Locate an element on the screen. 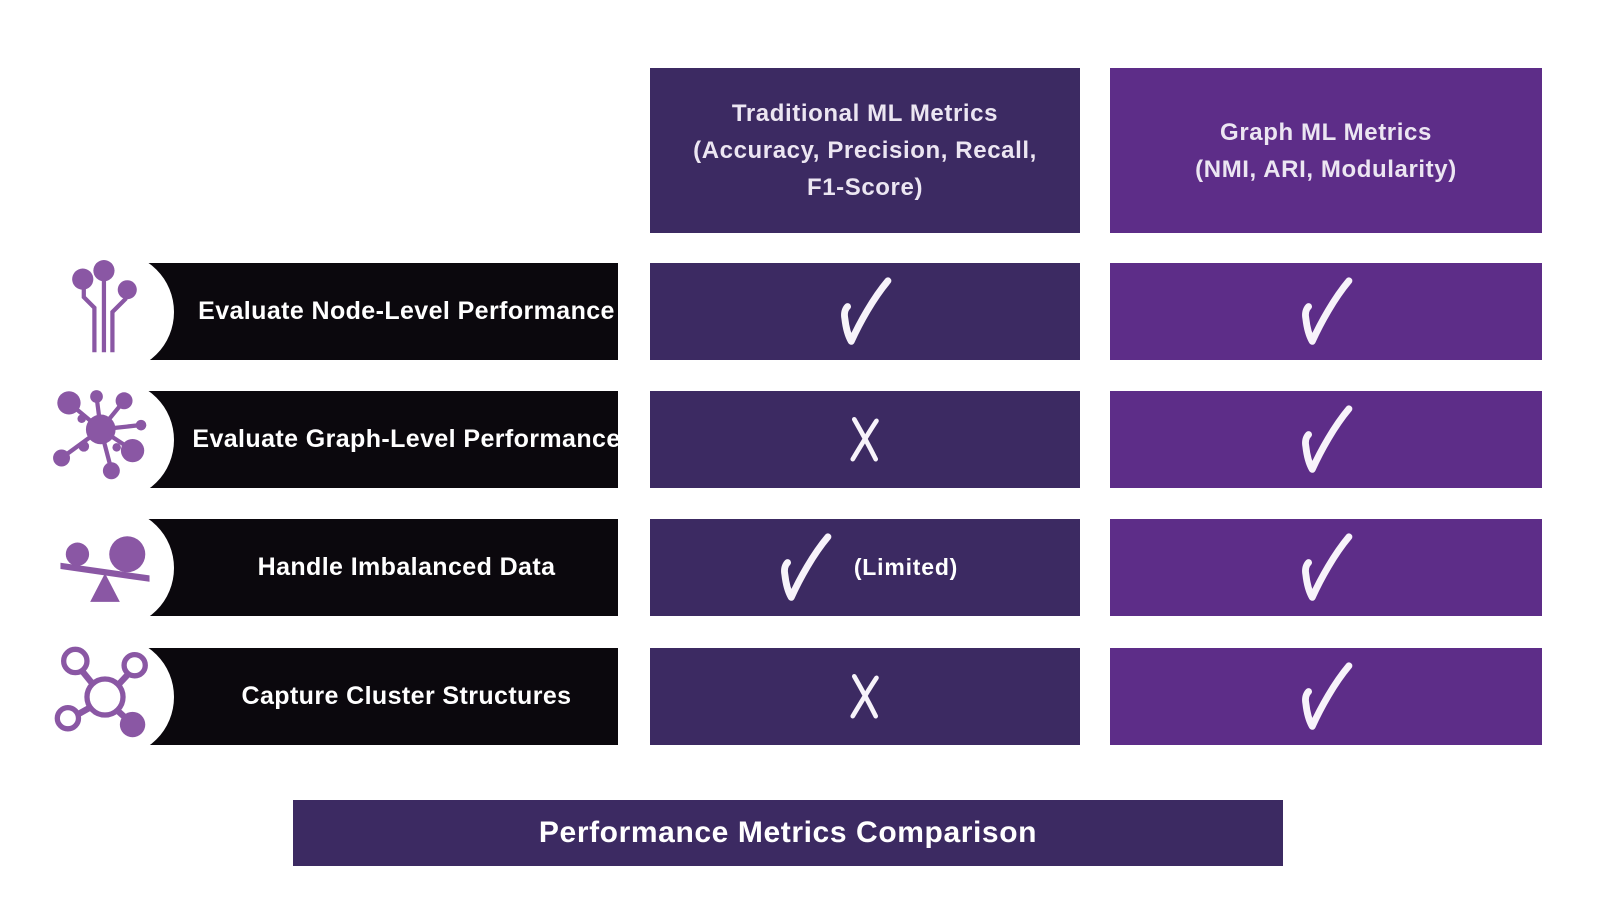  row-label: Handle Imbalanced Data is located at coordinates (406, 567).